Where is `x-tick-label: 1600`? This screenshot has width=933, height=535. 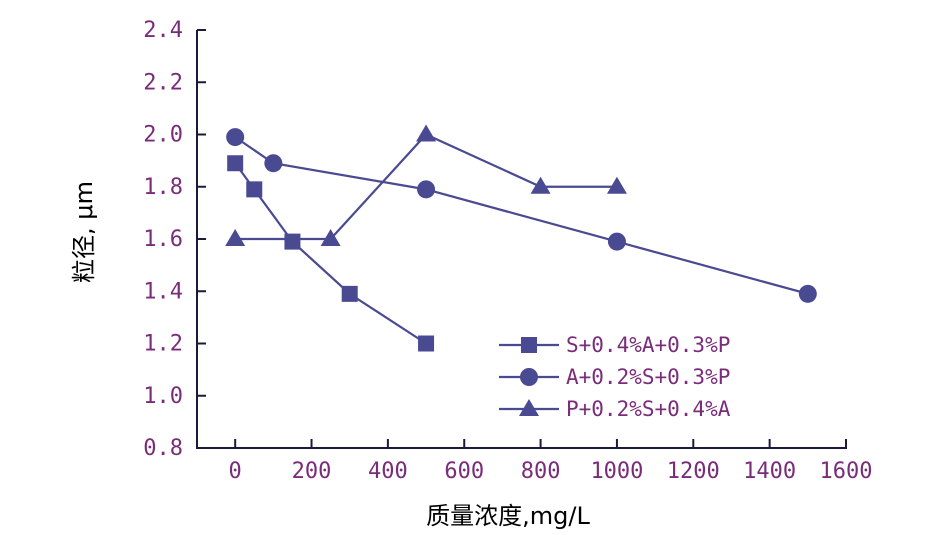 x-tick-label: 1600 is located at coordinates (846, 471).